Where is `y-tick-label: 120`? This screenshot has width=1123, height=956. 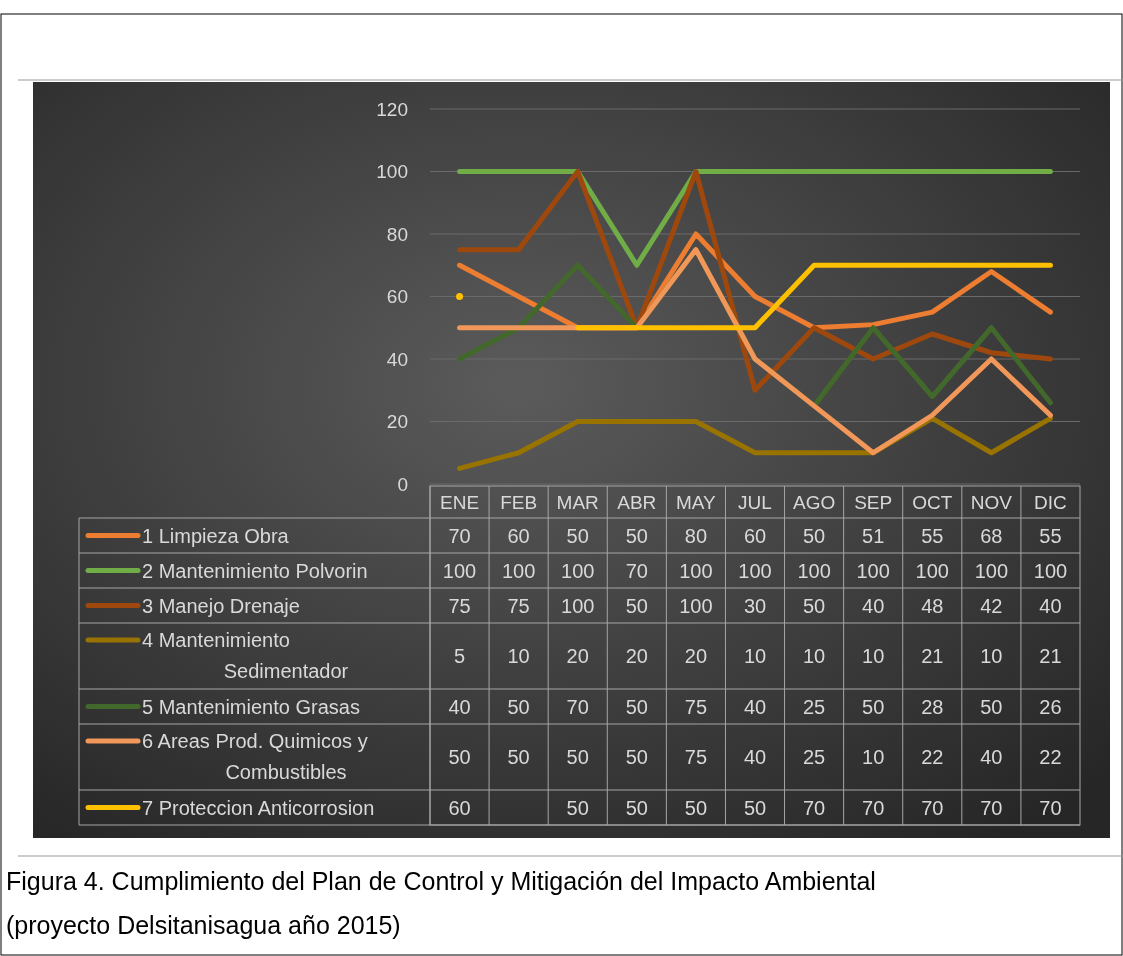
y-tick-label: 120 is located at coordinates (392, 109).